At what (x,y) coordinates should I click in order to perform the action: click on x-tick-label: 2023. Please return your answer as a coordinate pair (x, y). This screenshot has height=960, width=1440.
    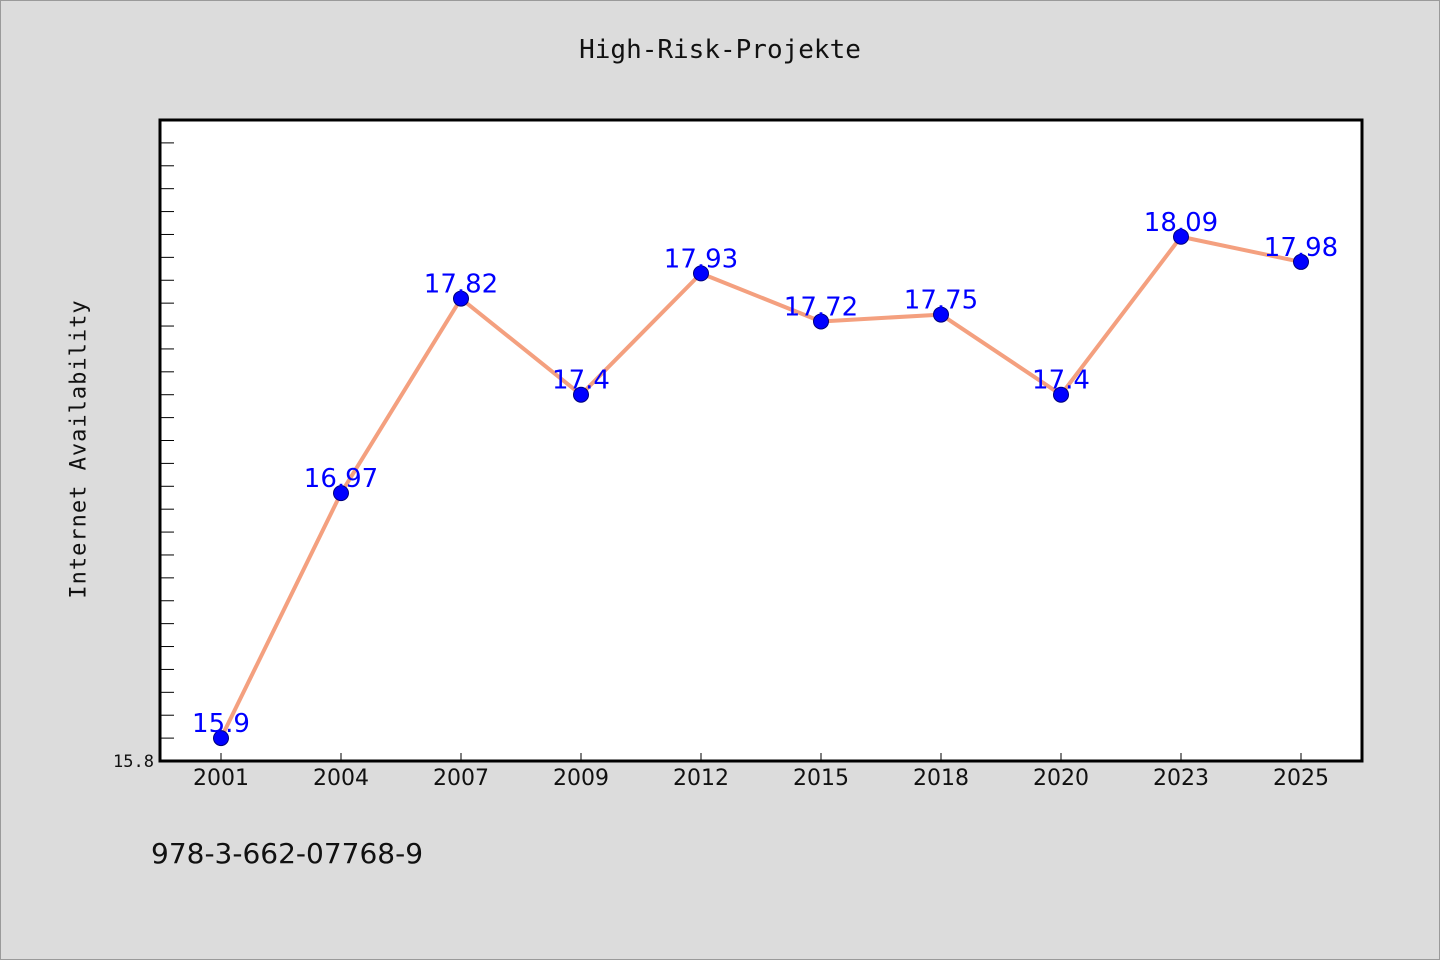
    Looking at the image, I should click on (1181, 778).